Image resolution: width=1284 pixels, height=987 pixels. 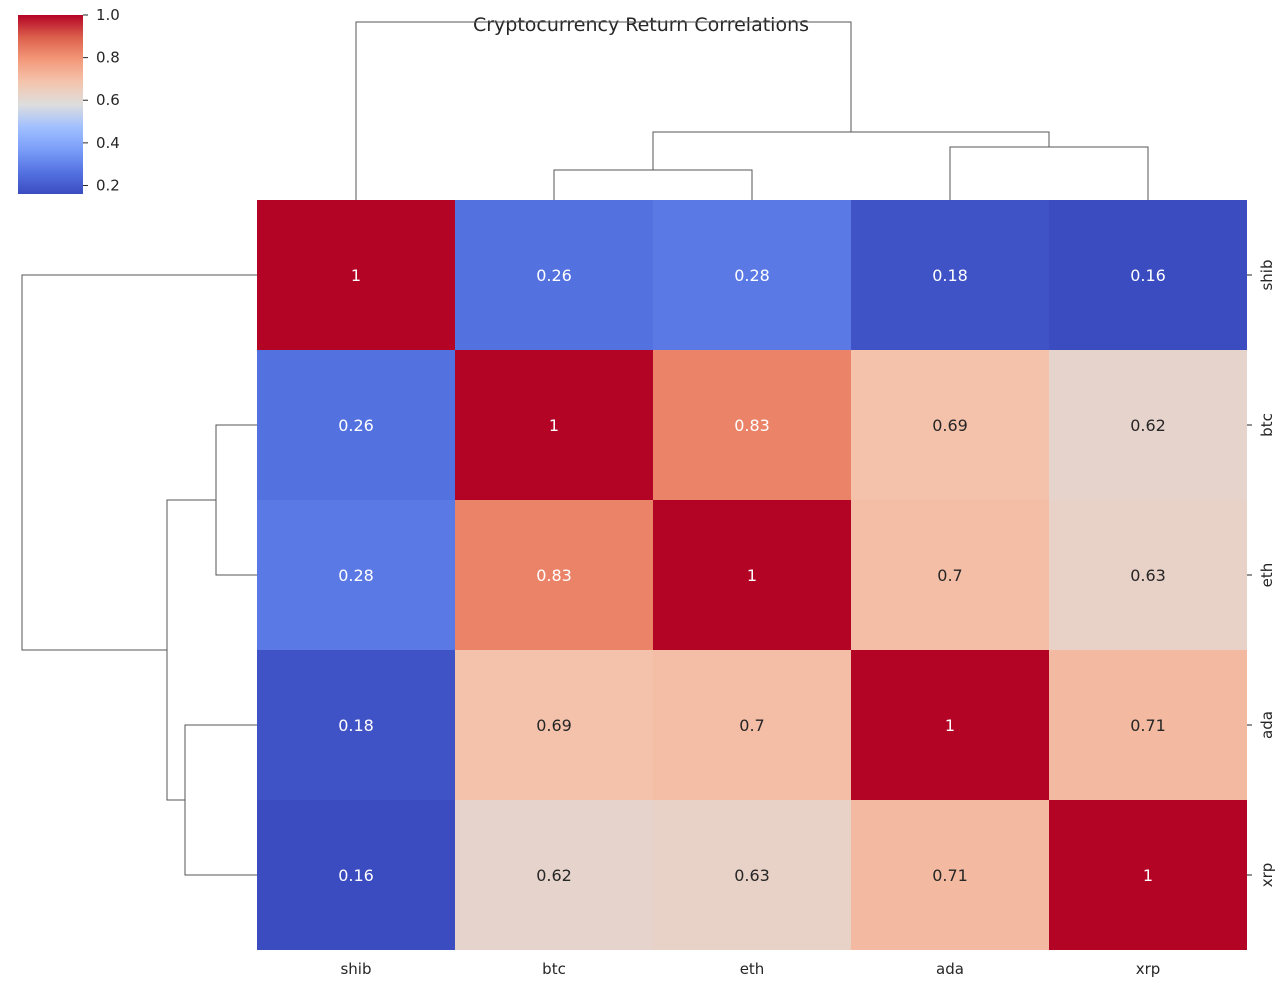 What do you see at coordinates (108, 143) in the screenshot?
I see `colorbar-tick-label: 0.4` at bounding box center [108, 143].